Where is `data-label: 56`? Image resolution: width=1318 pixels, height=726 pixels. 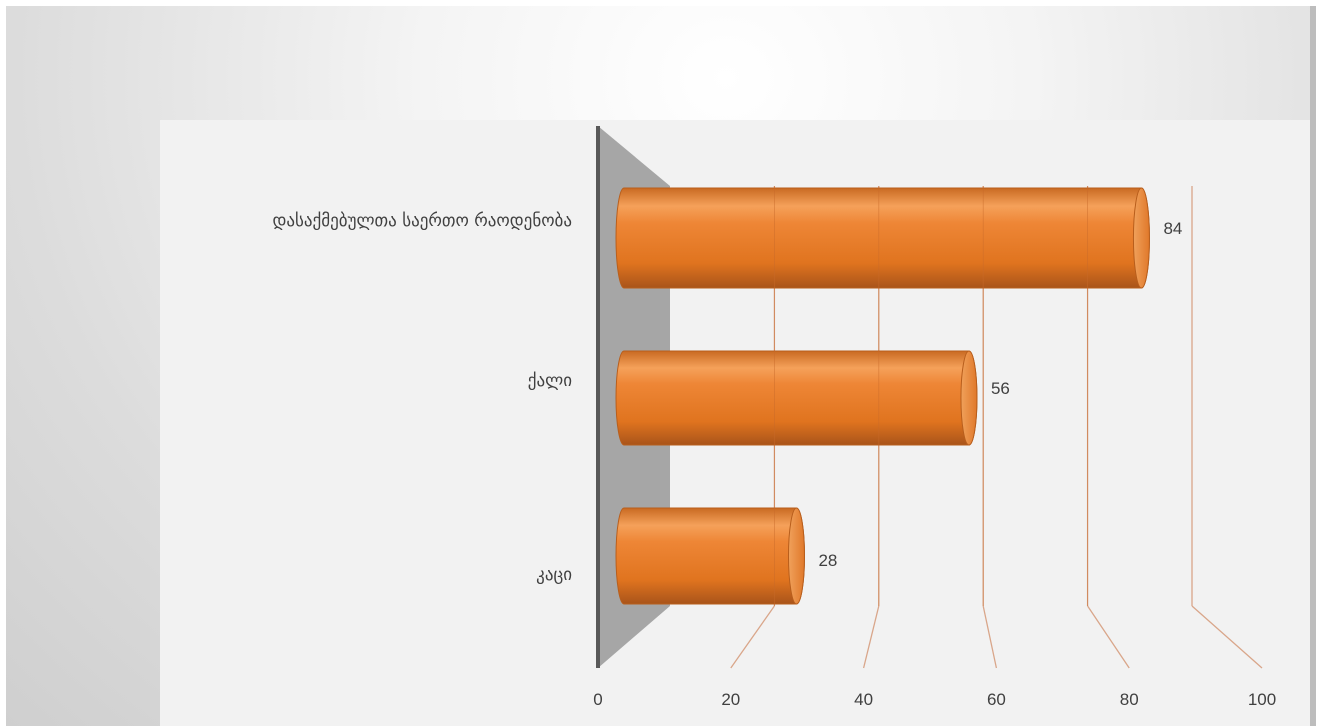
data-label: 56 is located at coordinates (1000, 388).